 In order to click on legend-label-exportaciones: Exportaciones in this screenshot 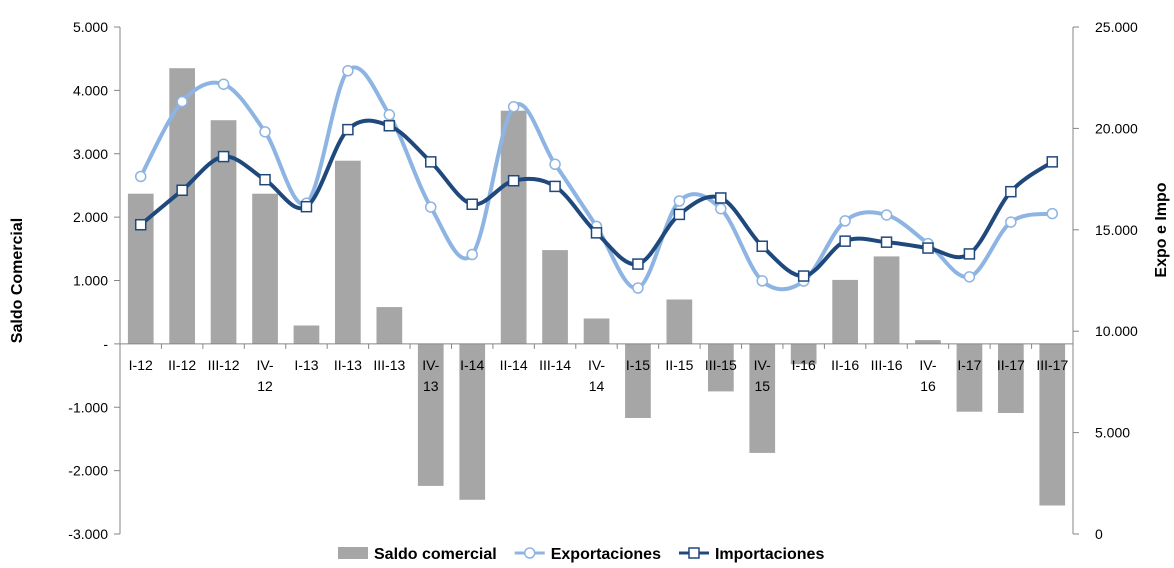, I will do `click(606, 554)`.